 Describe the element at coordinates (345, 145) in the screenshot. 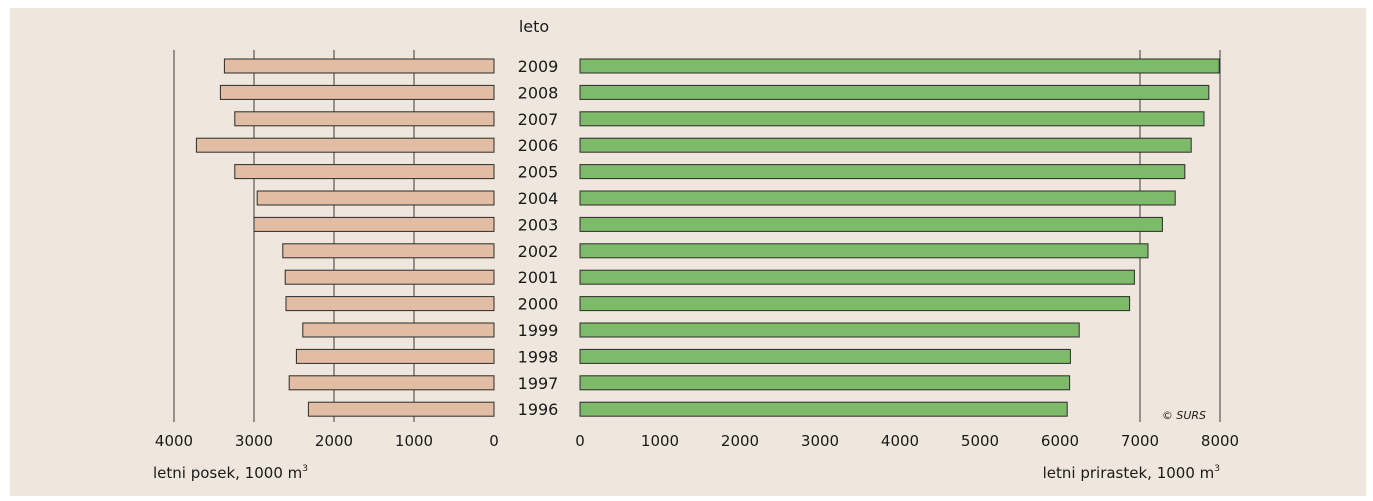

I see `bar-left-2006` at that location.